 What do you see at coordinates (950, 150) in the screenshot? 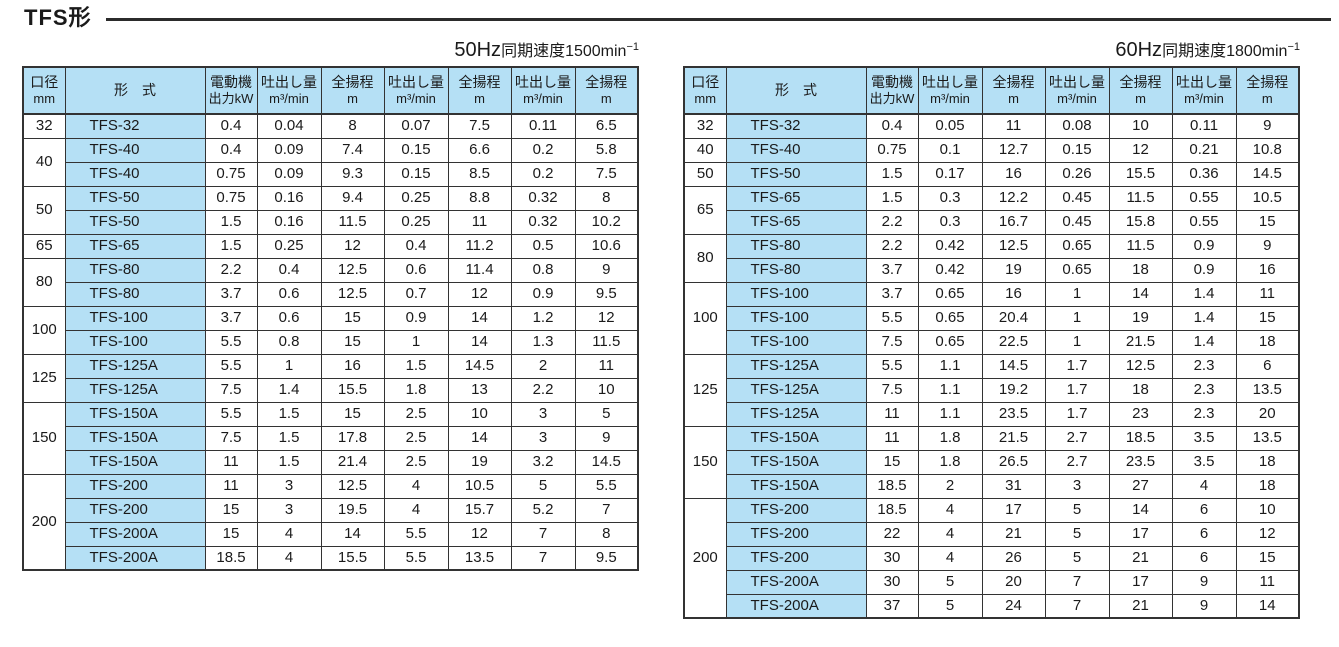
I see `value-cell: 0.1` at bounding box center [950, 150].